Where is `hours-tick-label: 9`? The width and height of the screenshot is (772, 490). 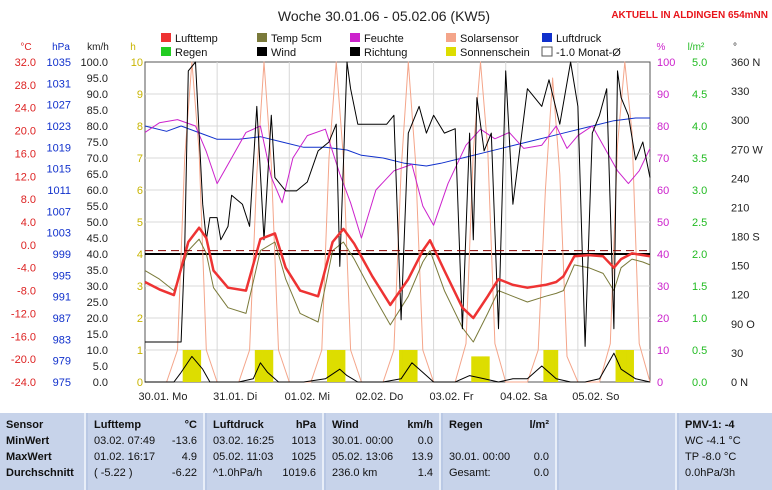 hours-tick-label: 9 is located at coordinates (140, 95).